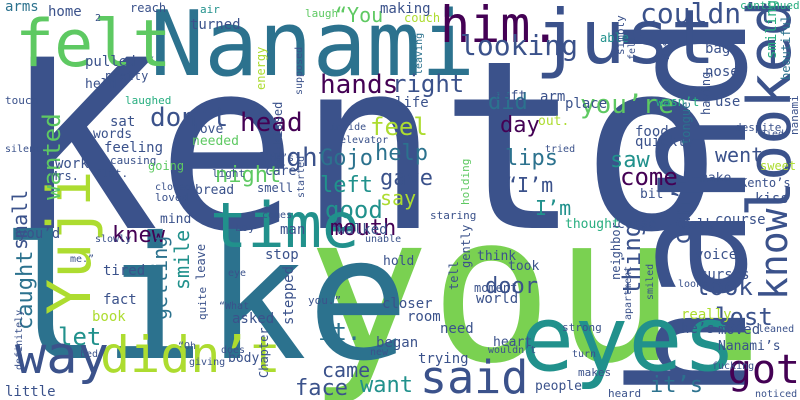 This screenshot has width=800, height=400. Describe the element at coordinates (466, 246) in the screenshot. I see `word-gently: gently` at that location.